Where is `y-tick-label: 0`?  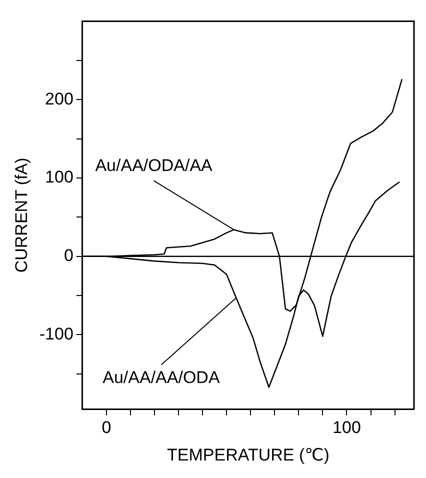
y-tick-label: 0 is located at coordinates (69, 256).